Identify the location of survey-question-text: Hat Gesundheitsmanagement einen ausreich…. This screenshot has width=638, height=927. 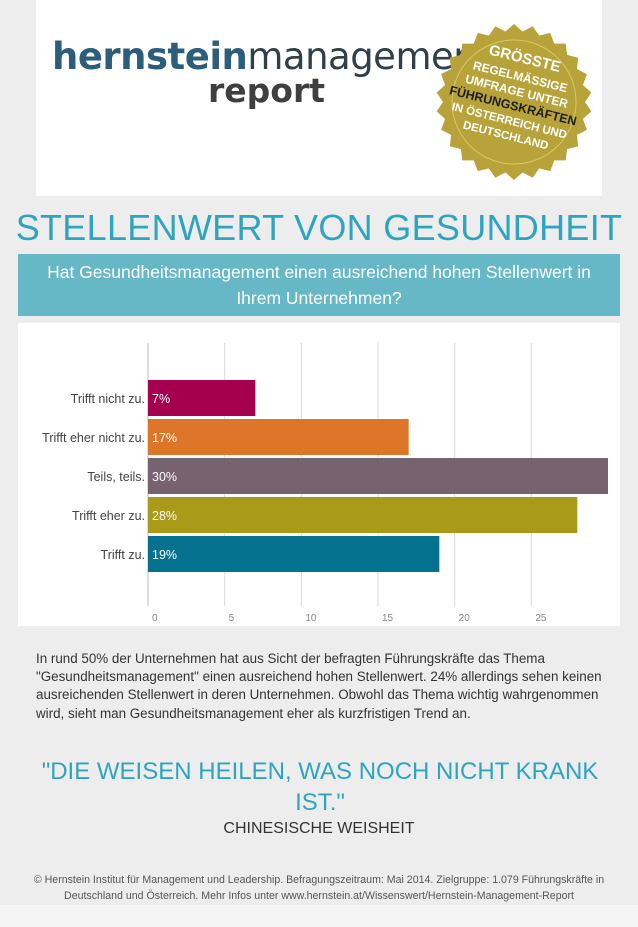
(319, 285).